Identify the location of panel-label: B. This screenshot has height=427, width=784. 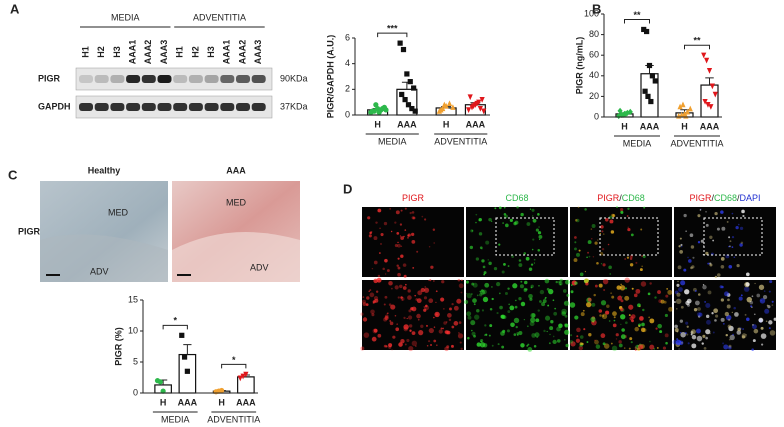
(596, 8).